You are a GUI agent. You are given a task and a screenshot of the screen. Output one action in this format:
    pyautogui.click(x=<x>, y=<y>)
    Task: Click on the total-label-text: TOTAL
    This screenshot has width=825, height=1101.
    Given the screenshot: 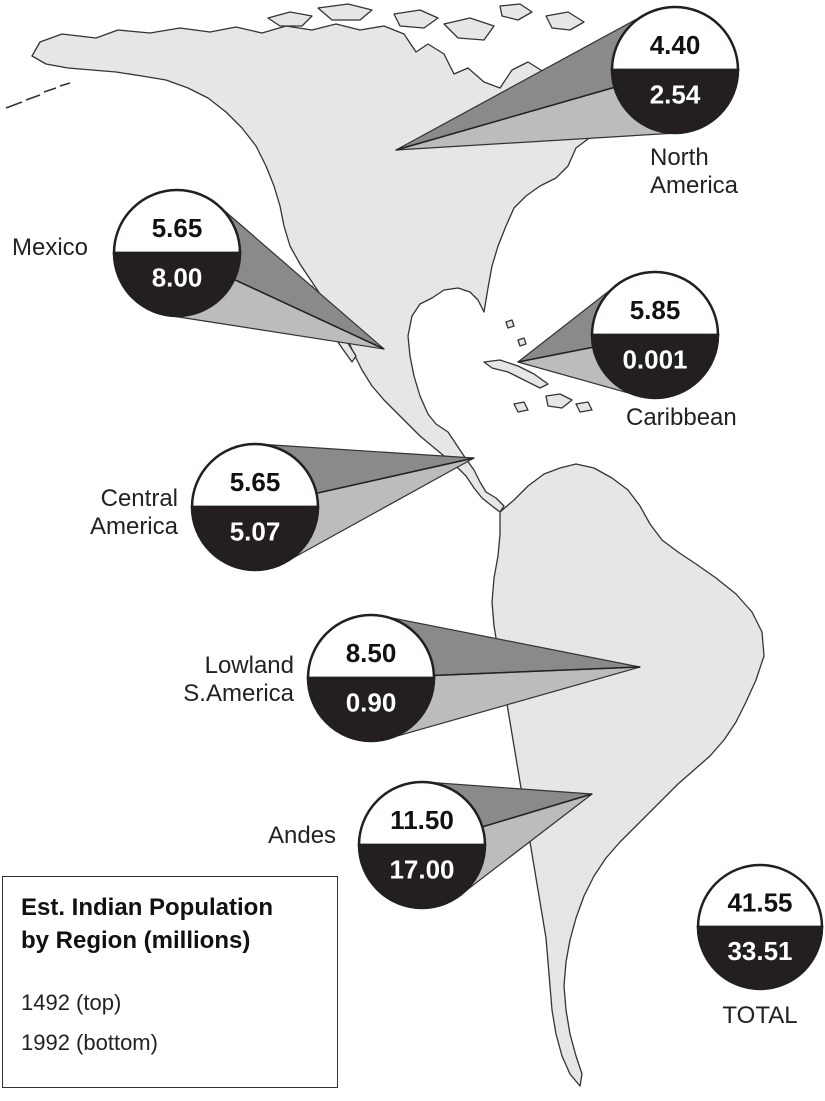 What is the action you would take?
    pyautogui.click(x=760, y=1015)
    